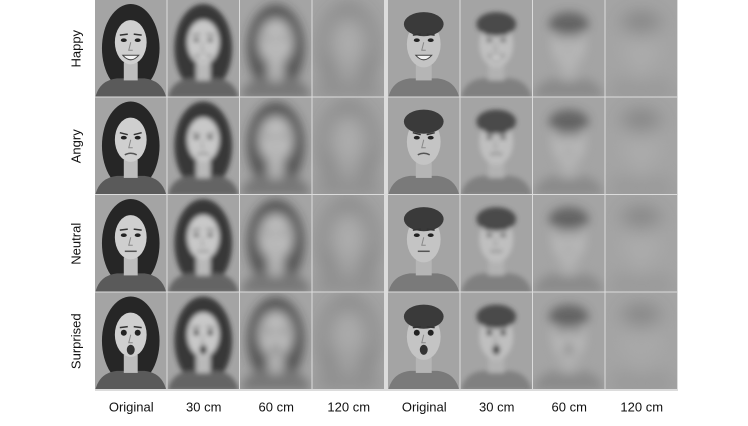 The width and height of the screenshot is (748, 426). What do you see at coordinates (131, 406) in the screenshot?
I see `column-label: Original` at bounding box center [131, 406].